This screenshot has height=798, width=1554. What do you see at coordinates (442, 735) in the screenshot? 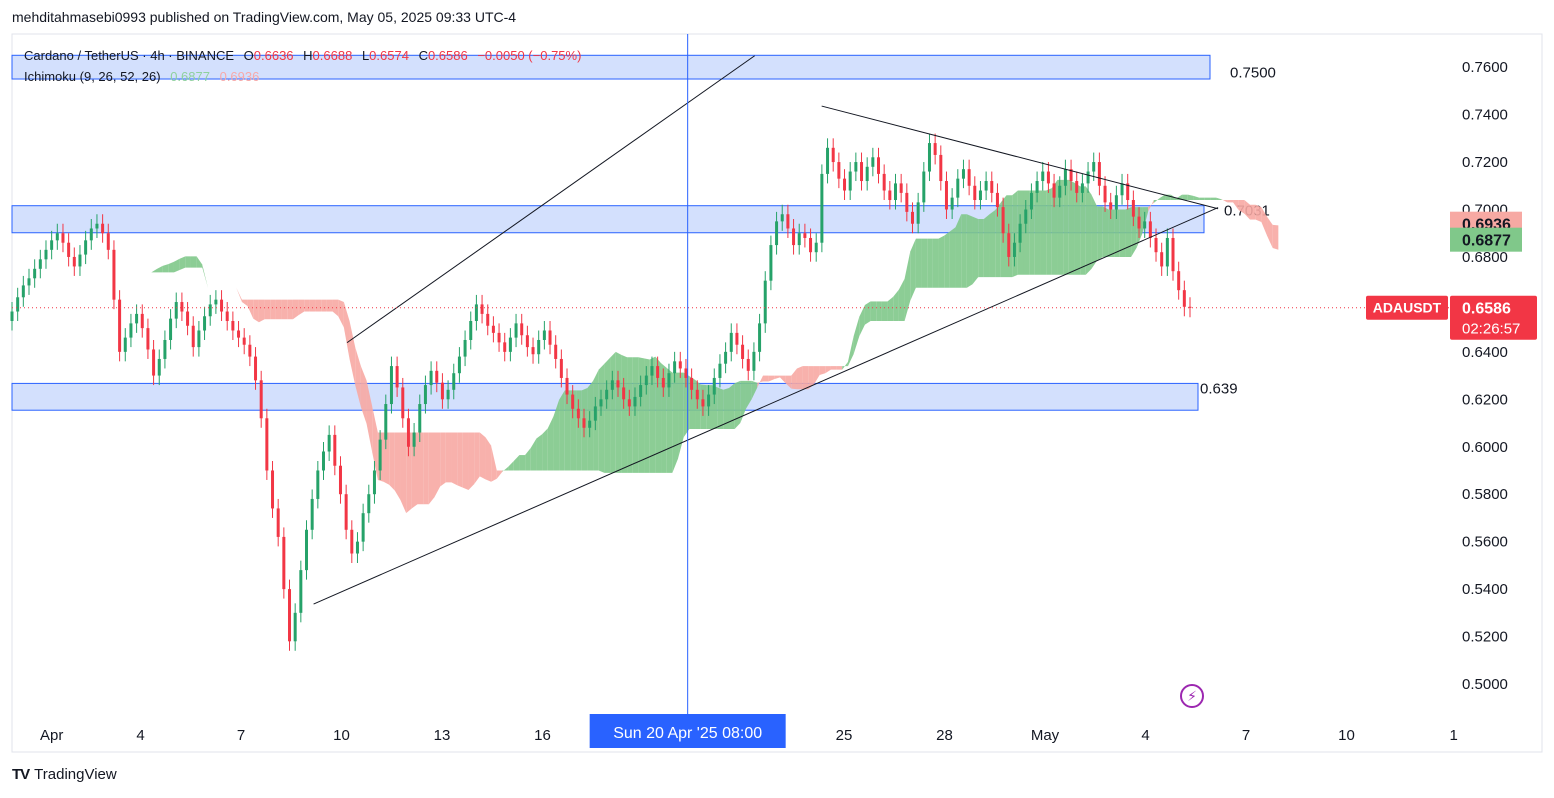
I see `x-tick-label: 13` at bounding box center [442, 735].